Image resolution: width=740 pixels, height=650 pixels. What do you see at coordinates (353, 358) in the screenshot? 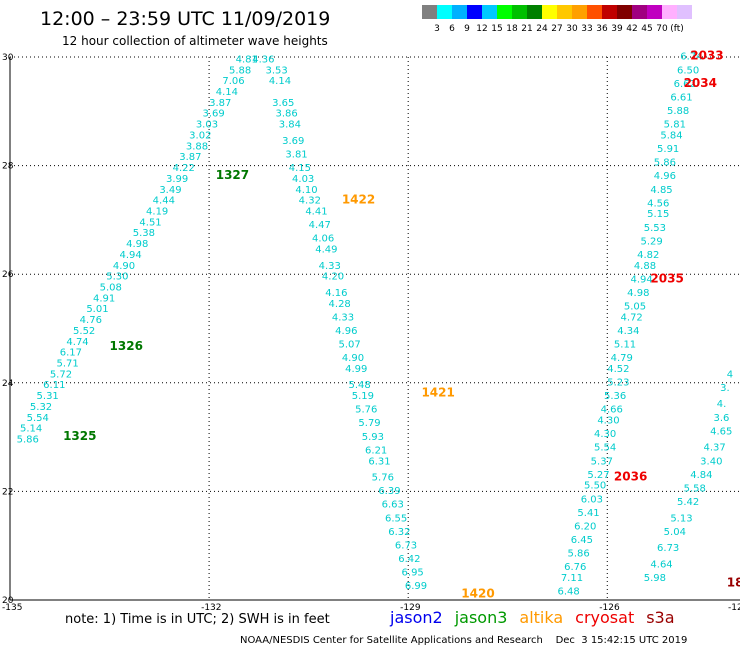
I see `swh-value: 4.90` at bounding box center [353, 358].